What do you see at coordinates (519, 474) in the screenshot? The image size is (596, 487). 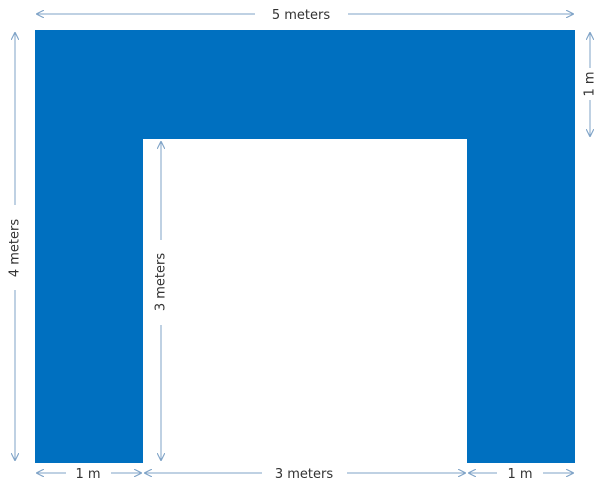 I see `bottom-right-label: 1 m` at bounding box center [519, 474].